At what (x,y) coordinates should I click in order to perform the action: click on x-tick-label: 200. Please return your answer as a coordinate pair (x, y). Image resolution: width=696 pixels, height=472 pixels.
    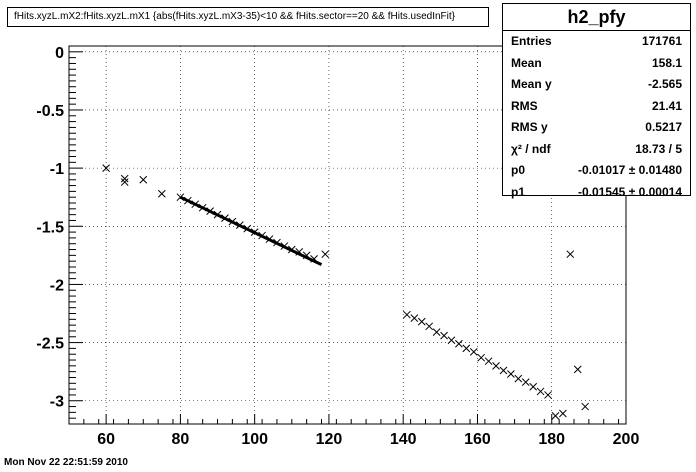
    Looking at the image, I should click on (626, 439).